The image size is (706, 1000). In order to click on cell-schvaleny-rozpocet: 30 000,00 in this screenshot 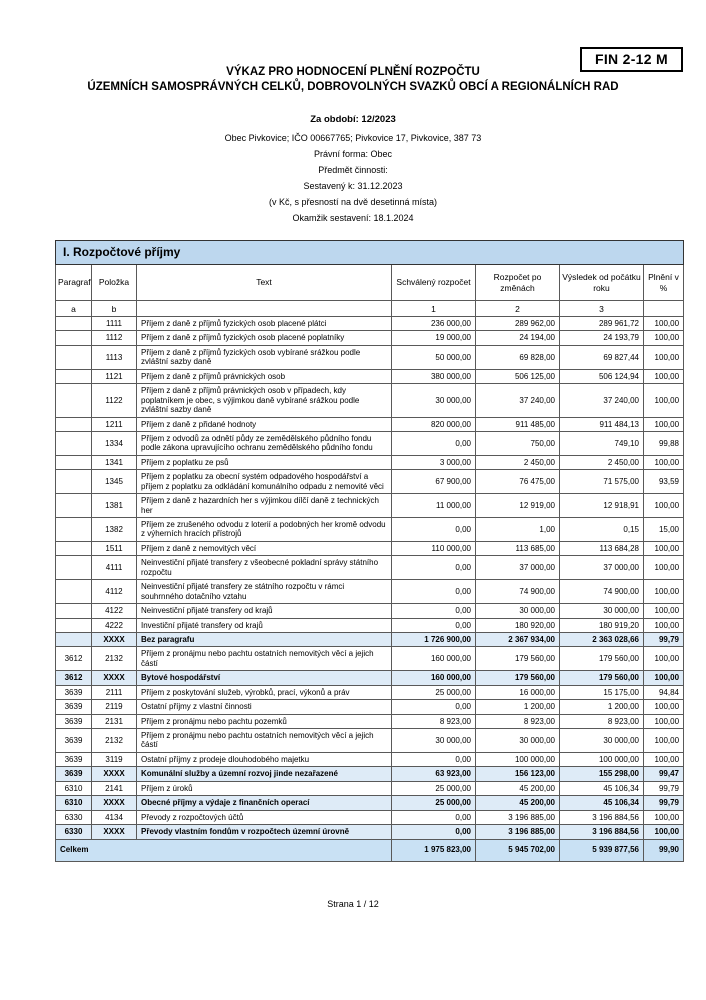, I will do `click(433, 400)`.